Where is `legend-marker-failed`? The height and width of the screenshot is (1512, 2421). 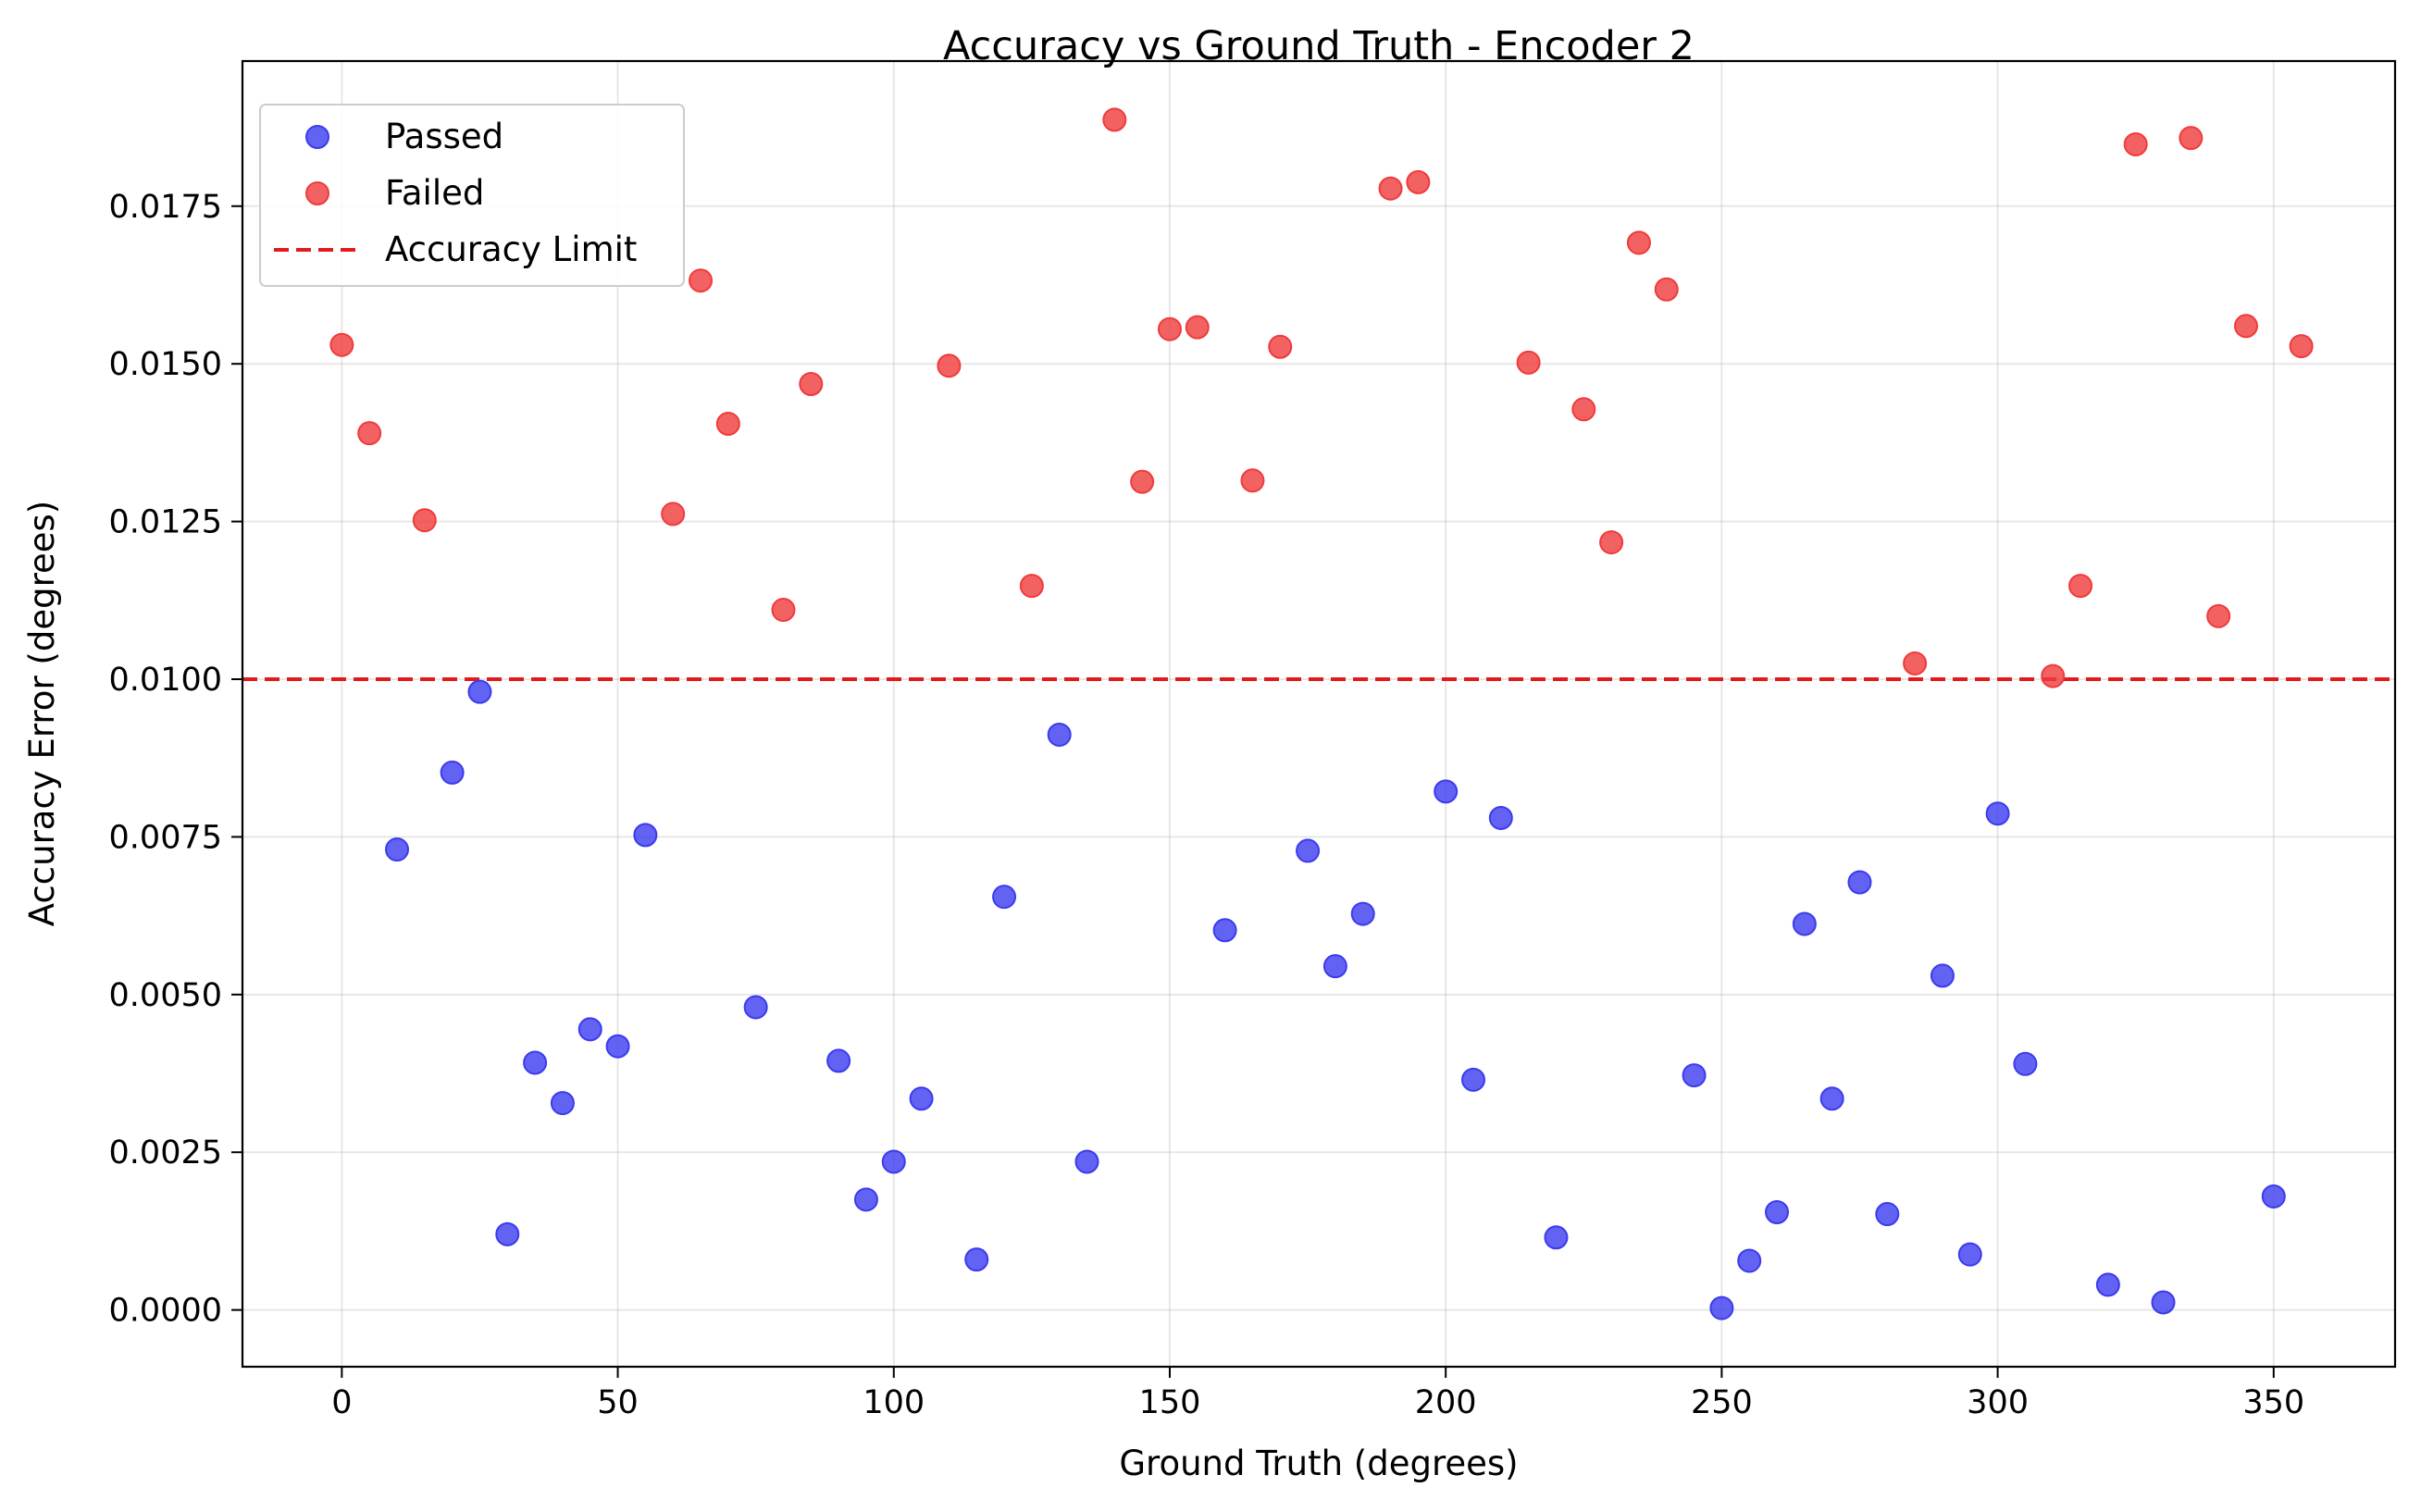 legend-marker-failed is located at coordinates (317, 193).